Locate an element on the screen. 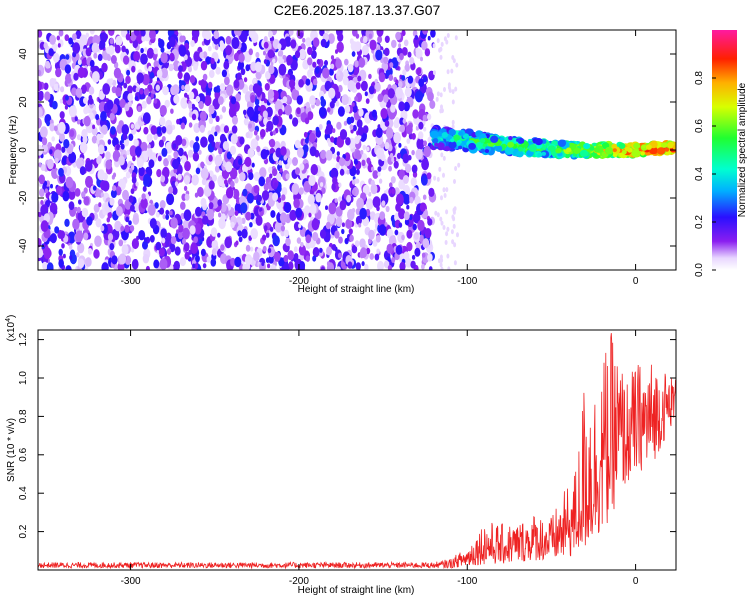 This screenshot has width=750, height=600. x-tick-label: -300 is located at coordinates (131, 281).